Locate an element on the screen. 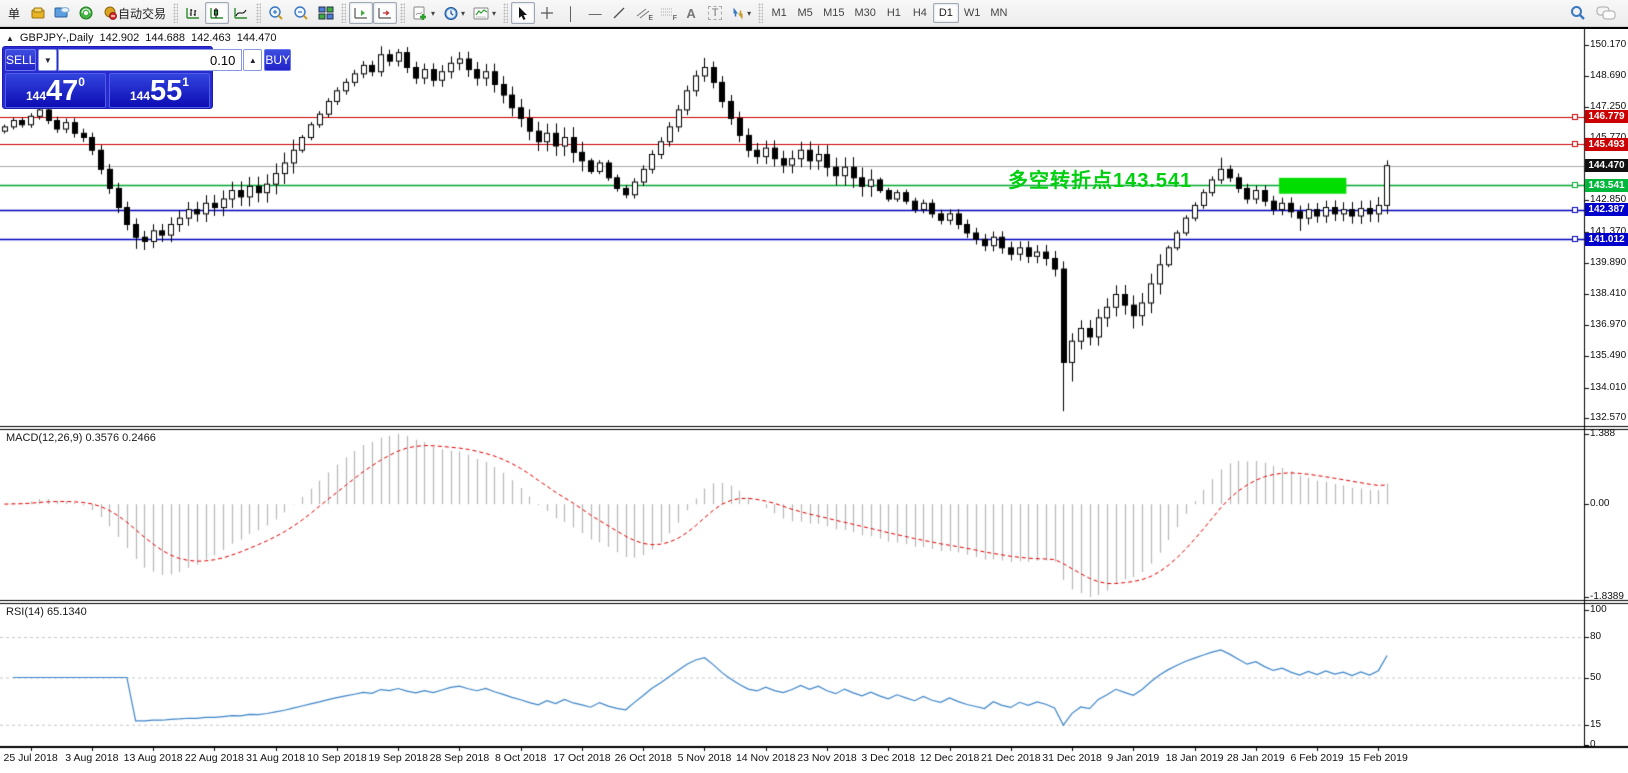 This screenshot has width=1628, height=773. zoom-in-icon is located at coordinates (276, 13).